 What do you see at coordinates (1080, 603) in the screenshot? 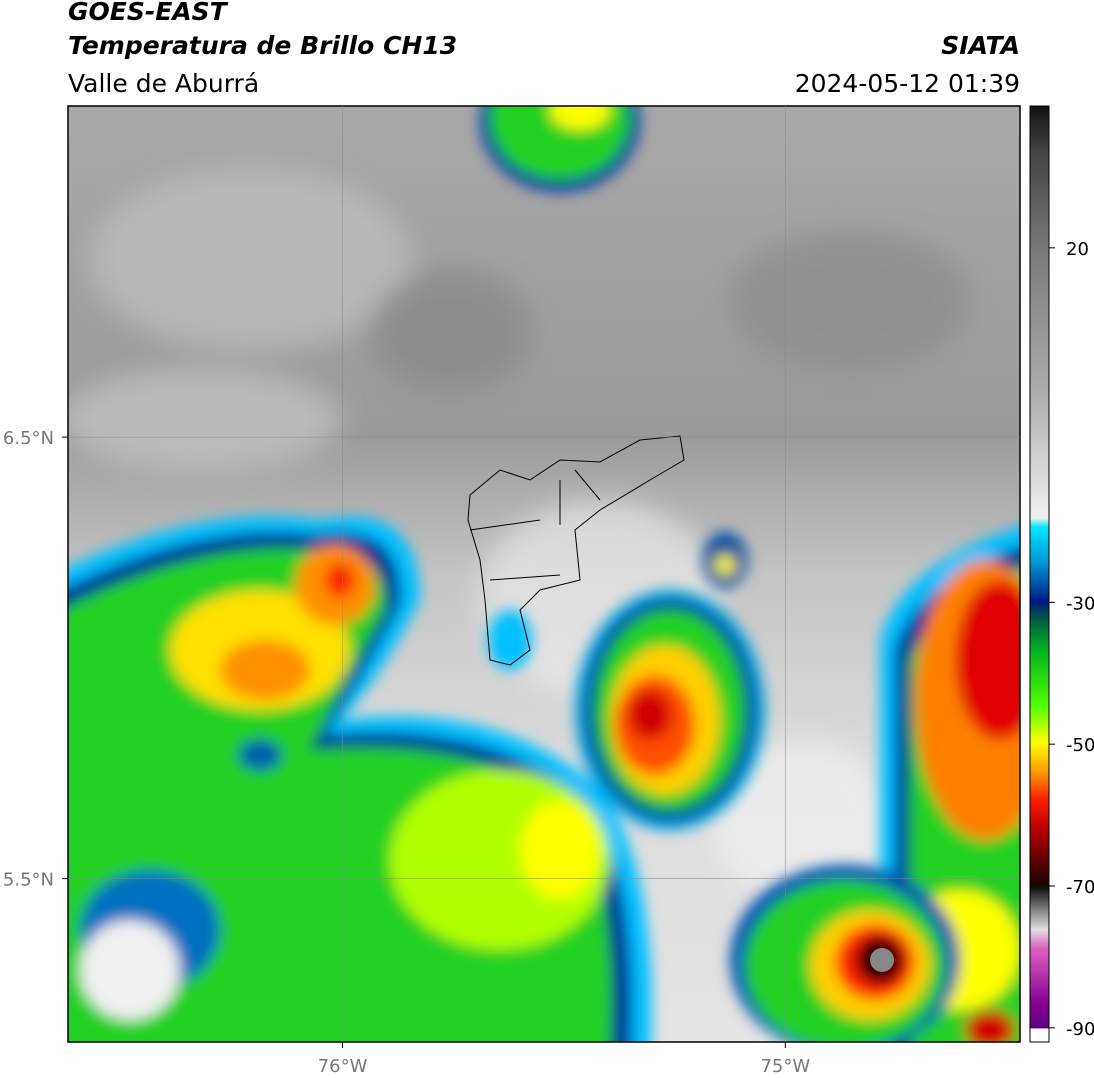
I see `colorbar-tick-label: -30` at bounding box center [1080, 603].